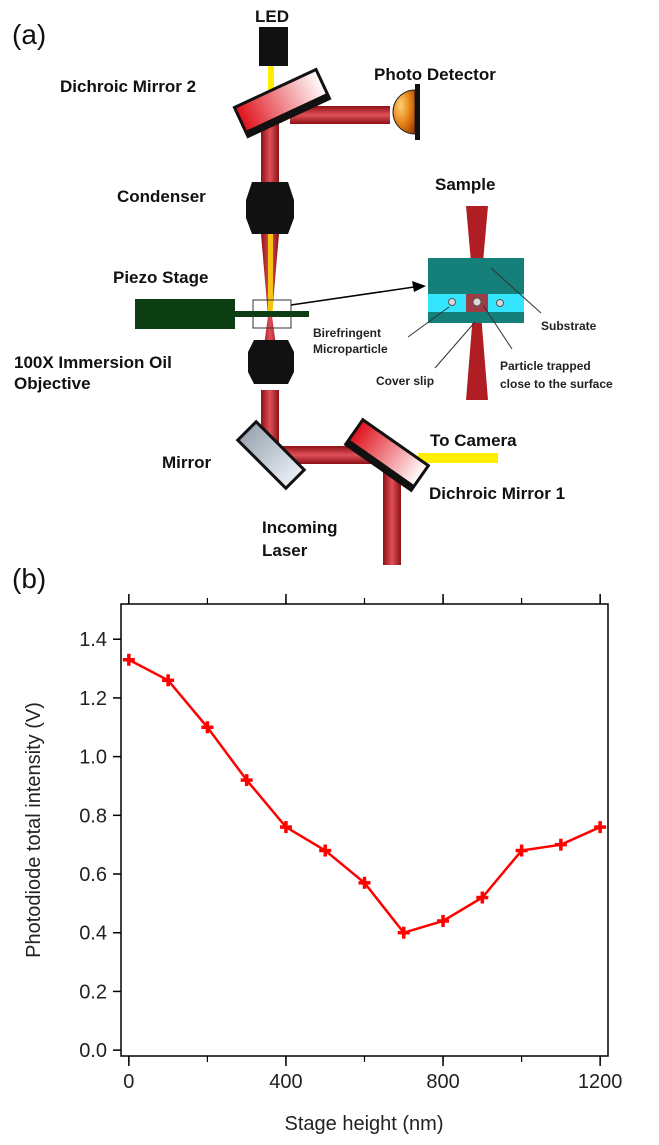  What do you see at coordinates (458, 458) in the screenshot?
I see `to-camera-beam` at bounding box center [458, 458].